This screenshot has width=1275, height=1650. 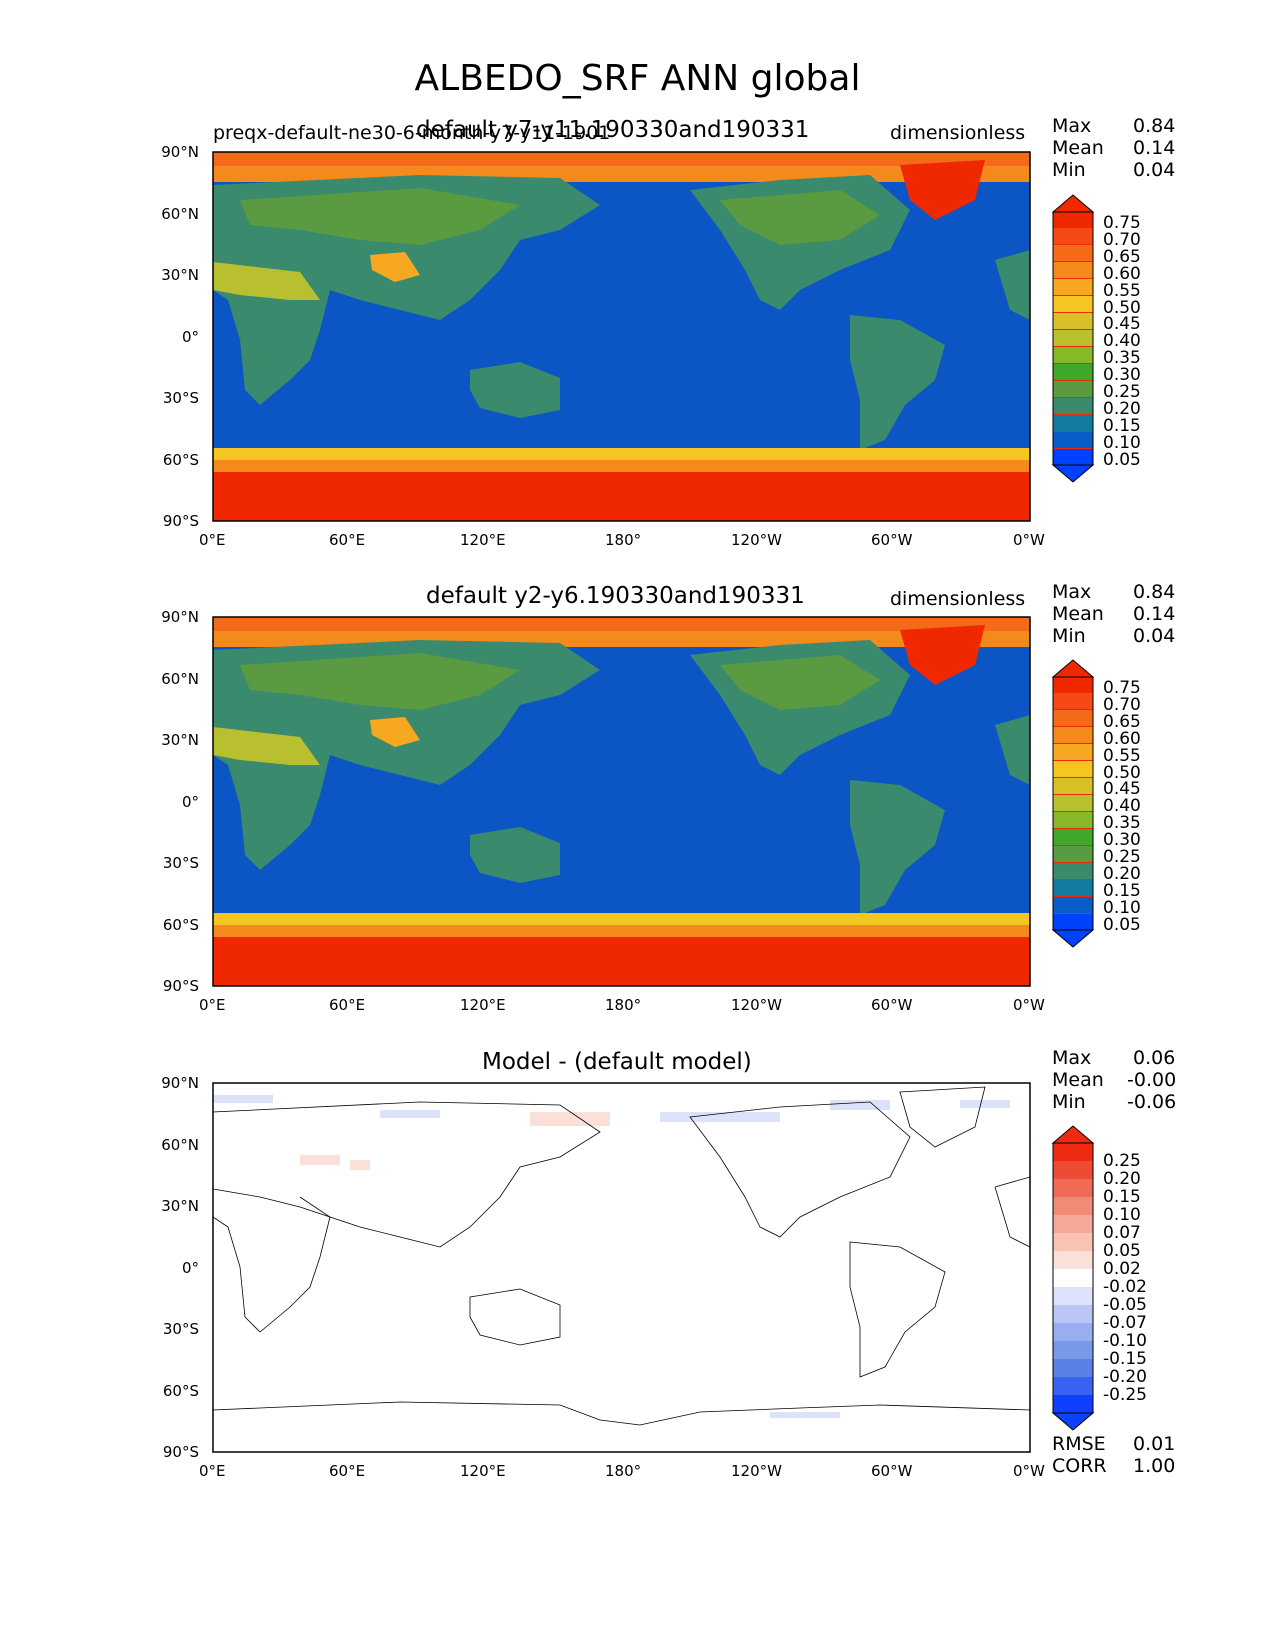 I want to click on panel-3-ytick-90n: 90°N, so click(x=180, y=1083).